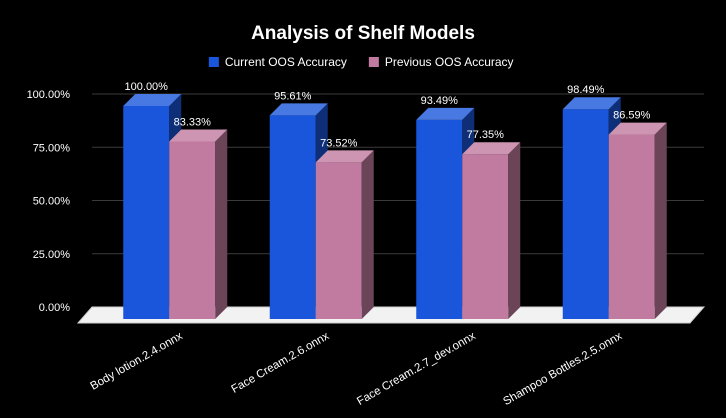  I want to click on x-tick-label: Face Cream.2.7_dev.onnx, so click(416, 369).